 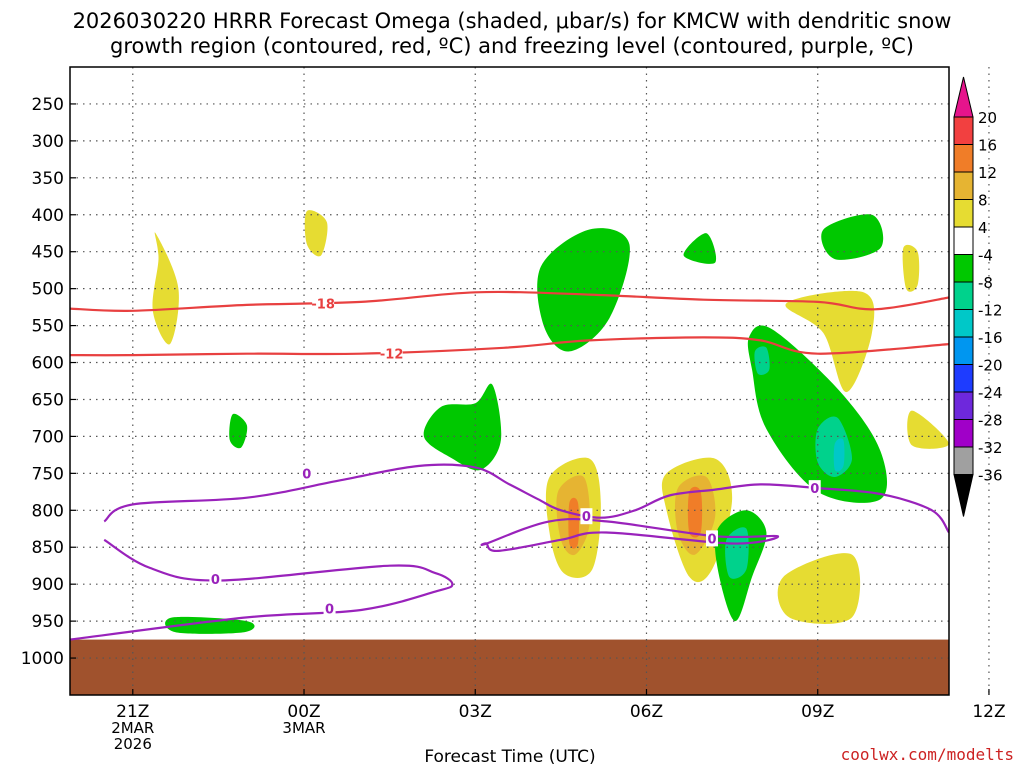 What do you see at coordinates (987, 118) in the screenshot?
I see `colorbar-label: 20` at bounding box center [987, 118].